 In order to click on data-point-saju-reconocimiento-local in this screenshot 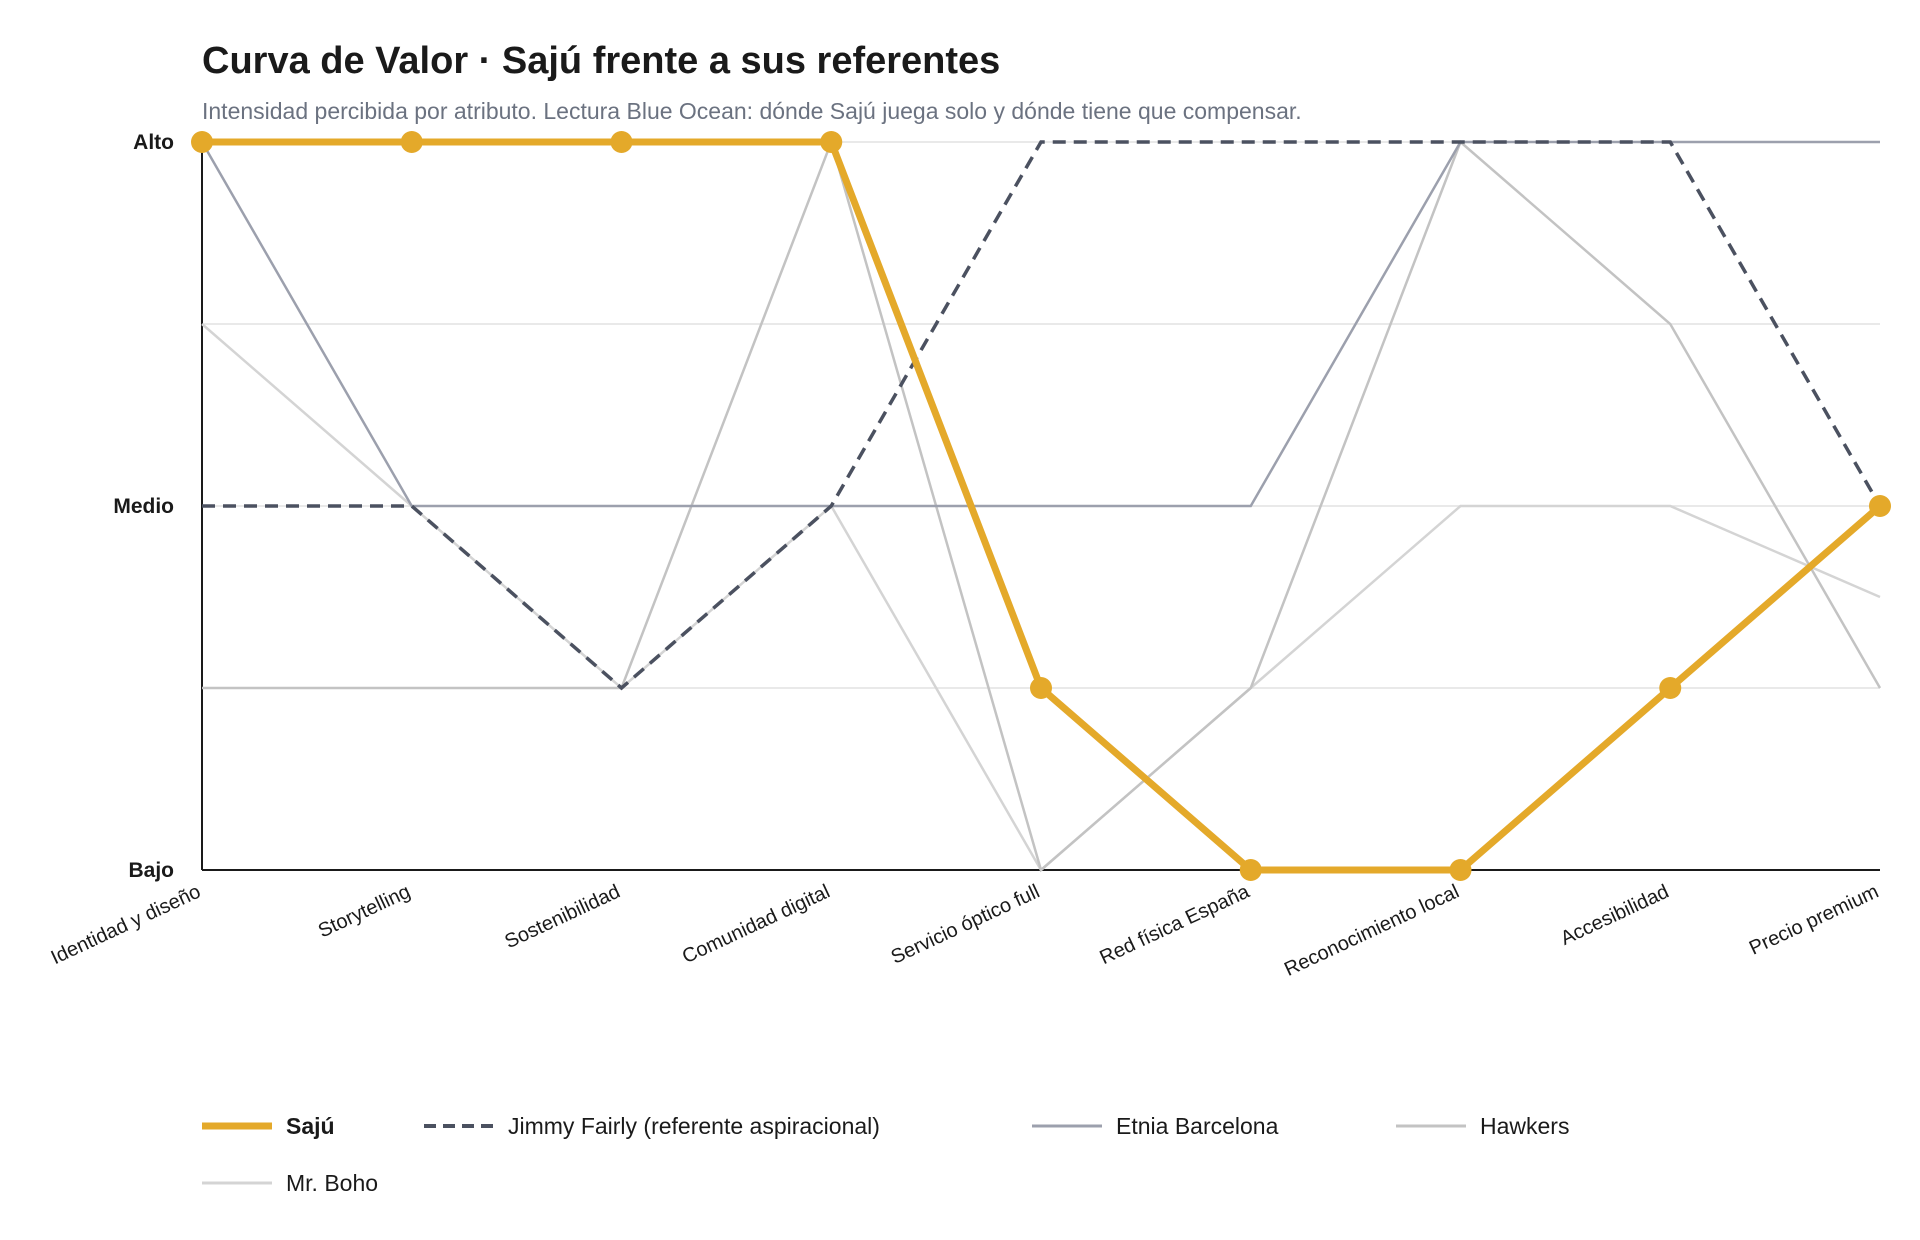, I will do `click(1460, 870)`.